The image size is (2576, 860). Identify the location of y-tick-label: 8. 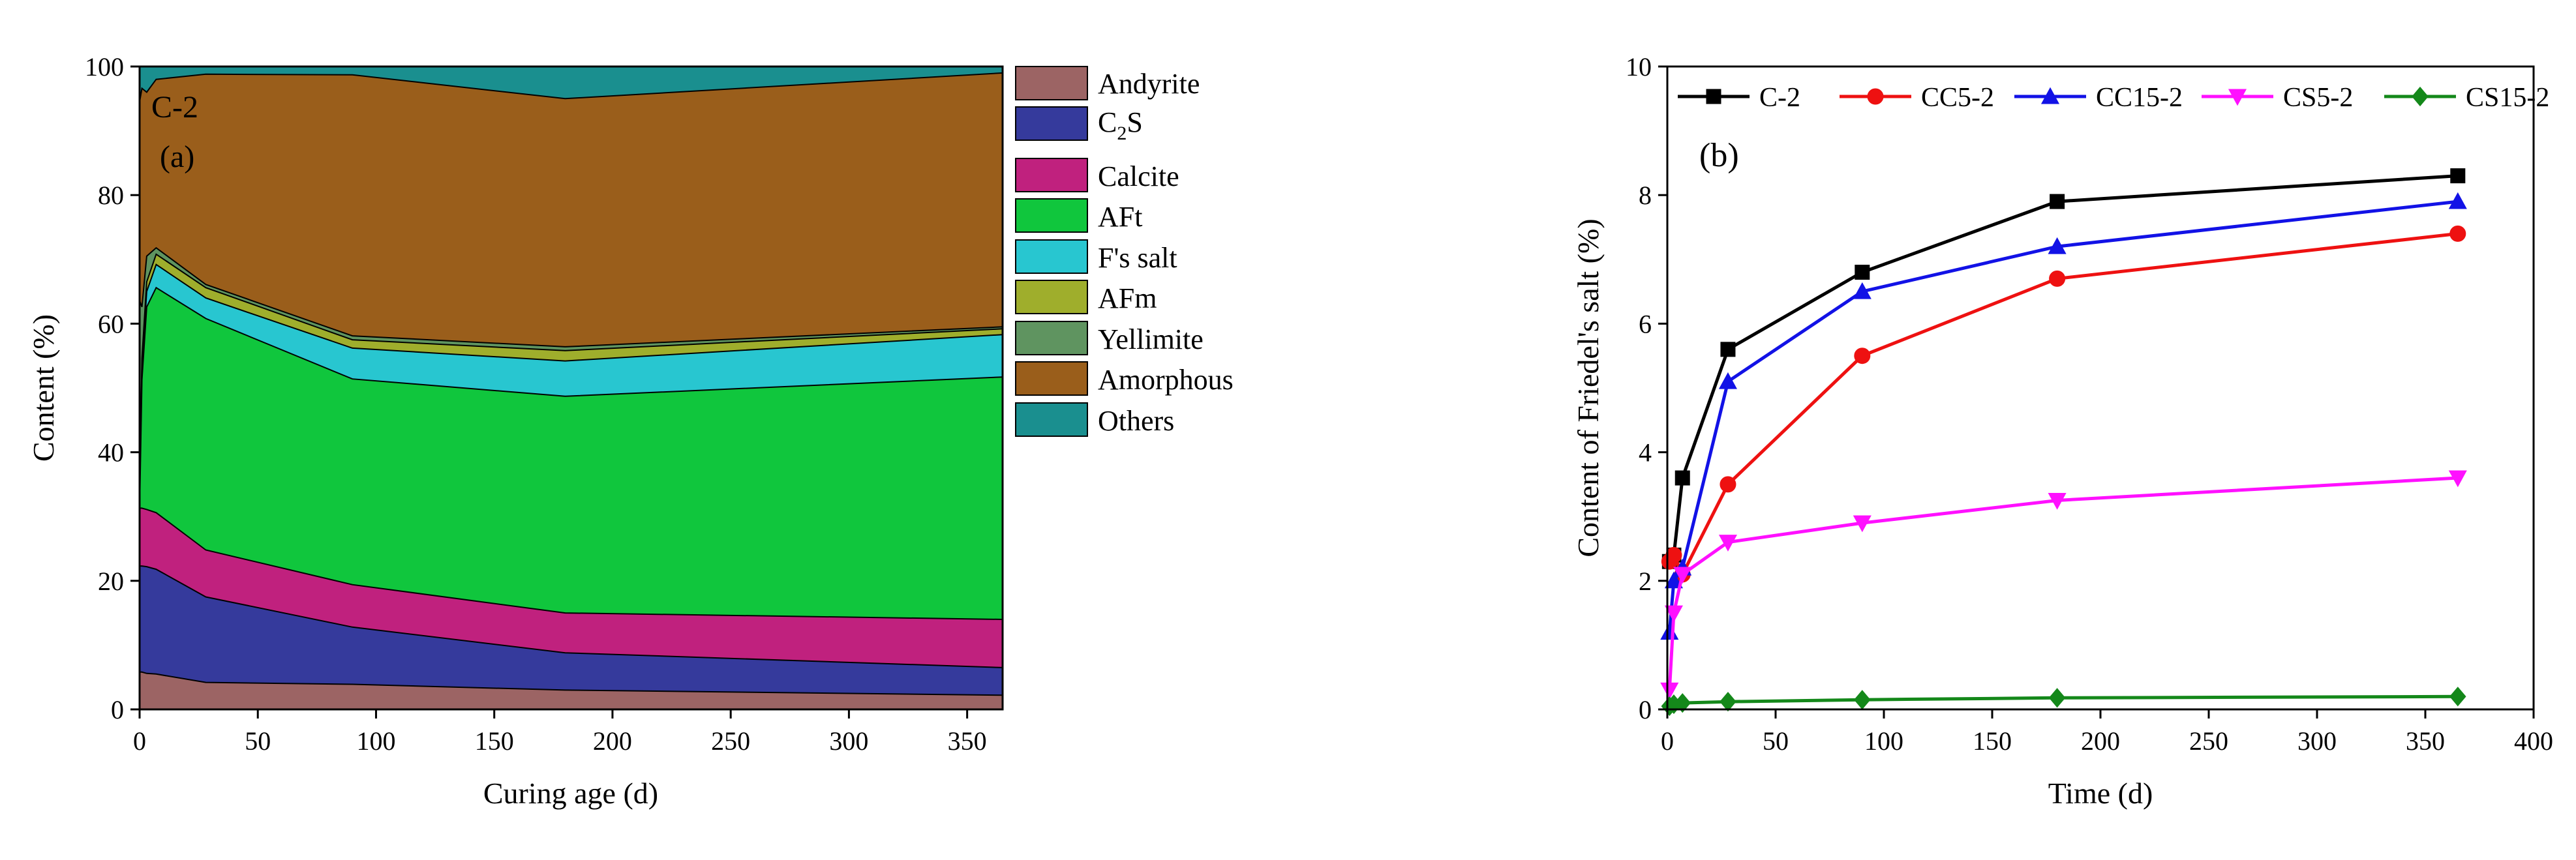
(1646, 195).